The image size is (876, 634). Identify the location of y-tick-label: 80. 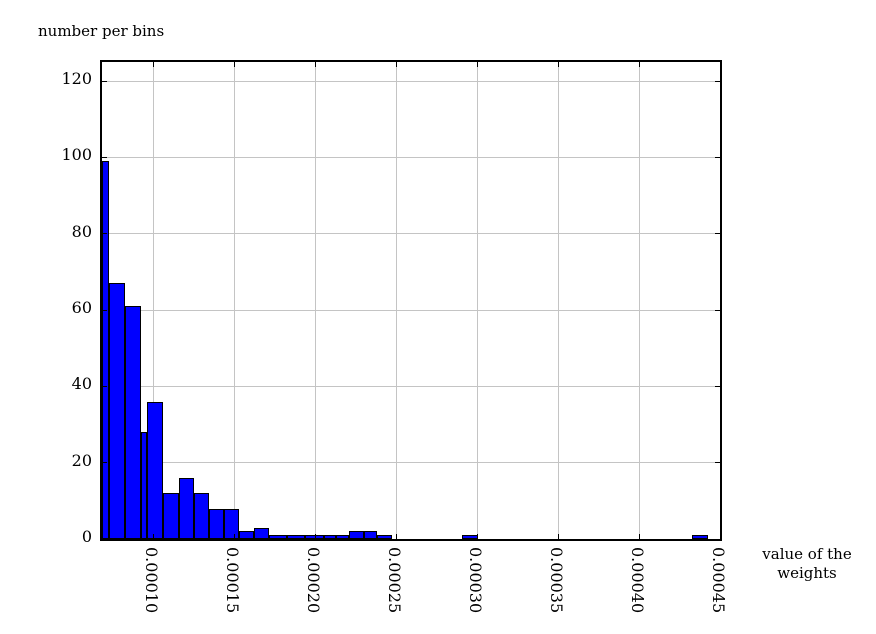
(81, 231).